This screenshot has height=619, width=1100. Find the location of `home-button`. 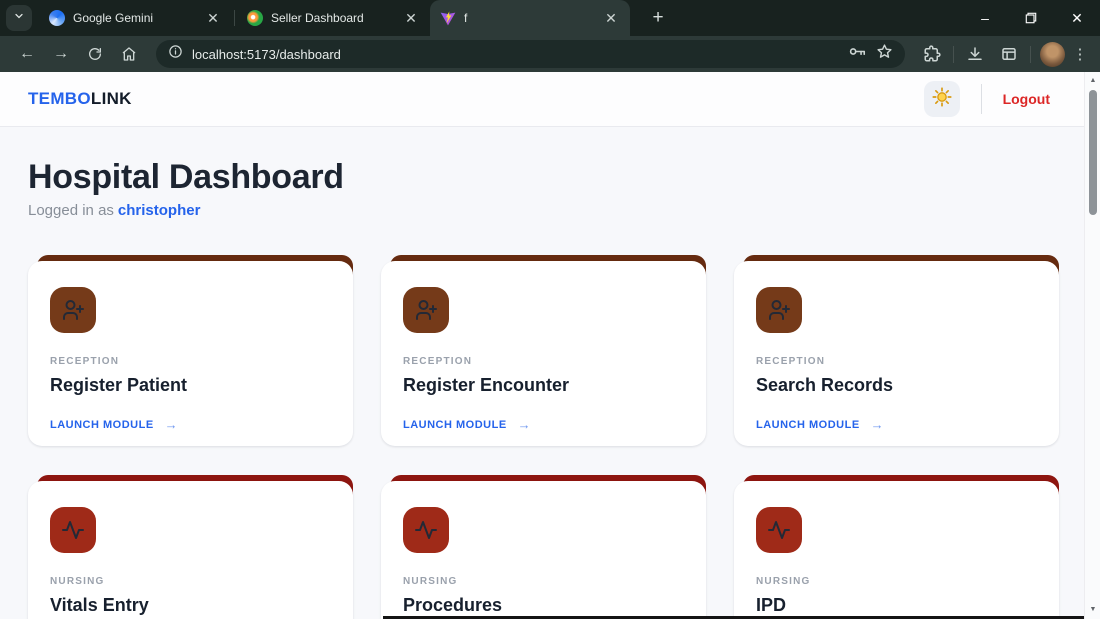

home-button is located at coordinates (129, 54).